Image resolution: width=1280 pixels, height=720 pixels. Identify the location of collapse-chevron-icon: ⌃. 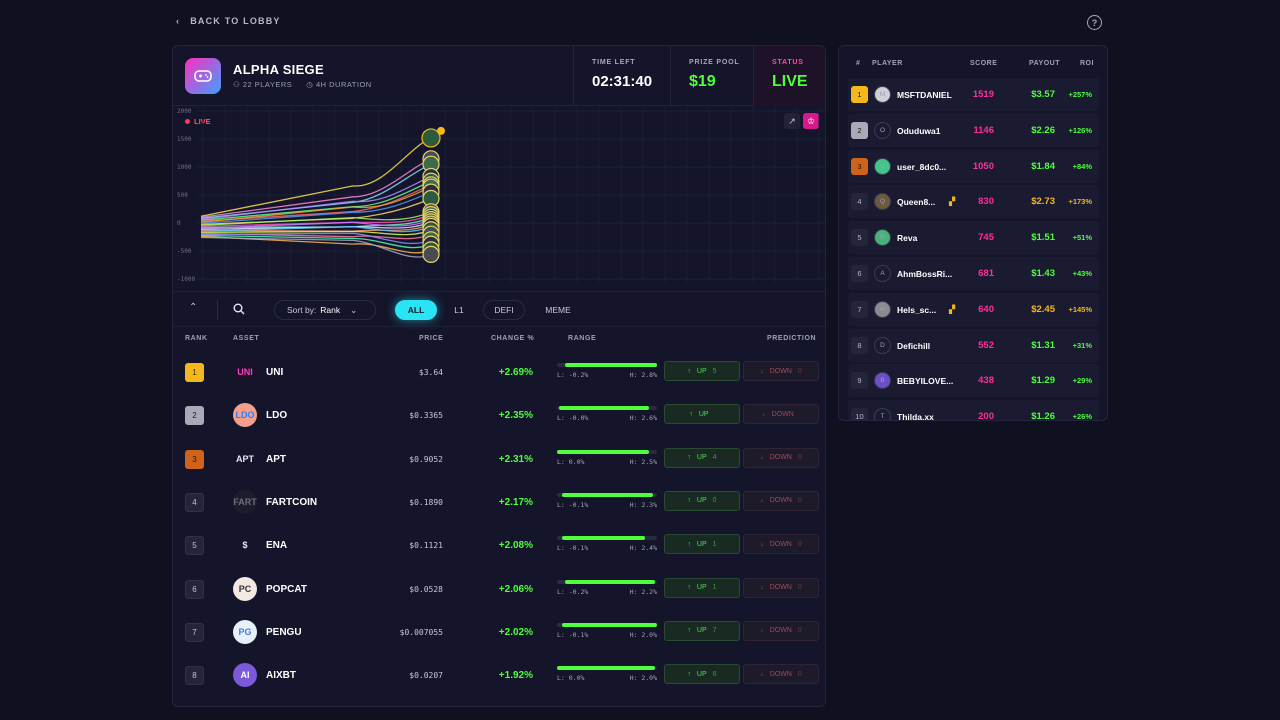
(193, 307).